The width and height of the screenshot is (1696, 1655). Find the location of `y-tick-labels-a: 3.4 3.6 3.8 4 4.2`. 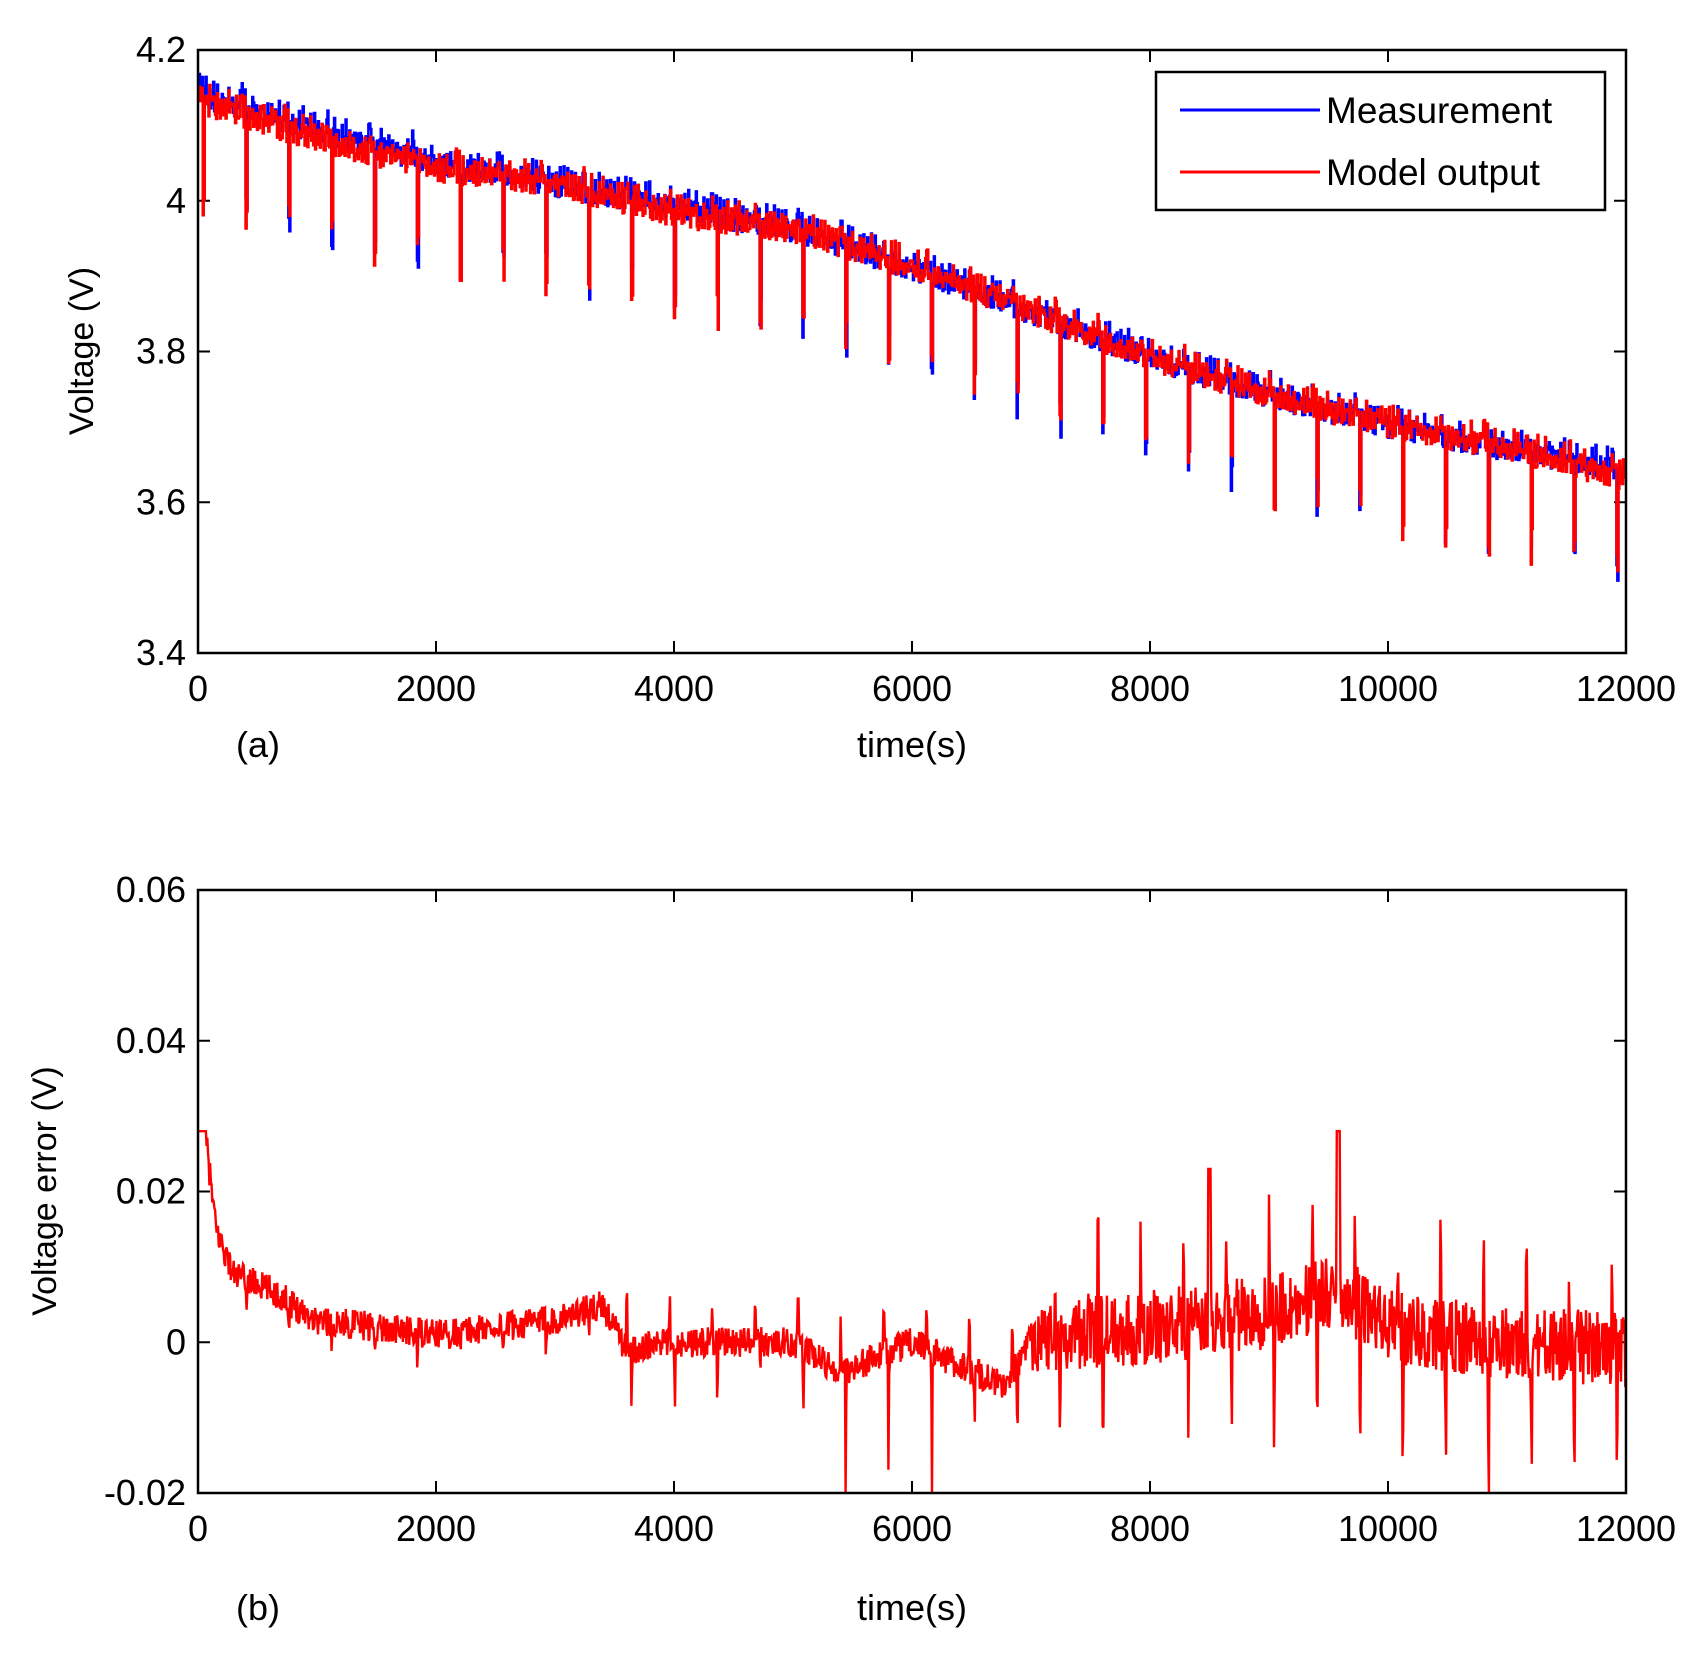

y-tick-labels-a: 3.4 3.6 3.8 4 4.2 is located at coordinates (161, 351).